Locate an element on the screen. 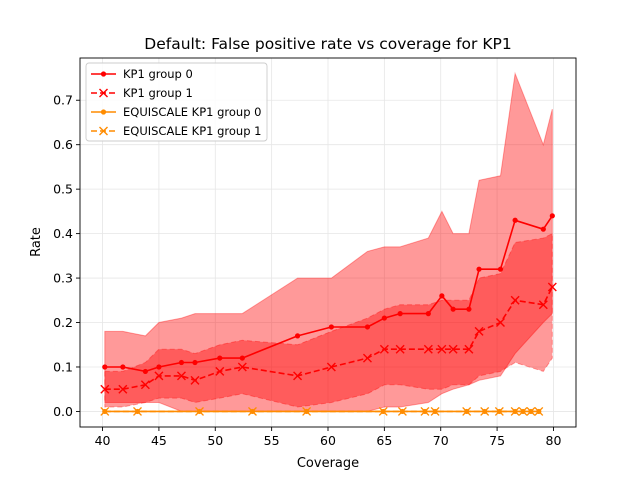  x-tick-label: 40 is located at coordinates (103, 440).